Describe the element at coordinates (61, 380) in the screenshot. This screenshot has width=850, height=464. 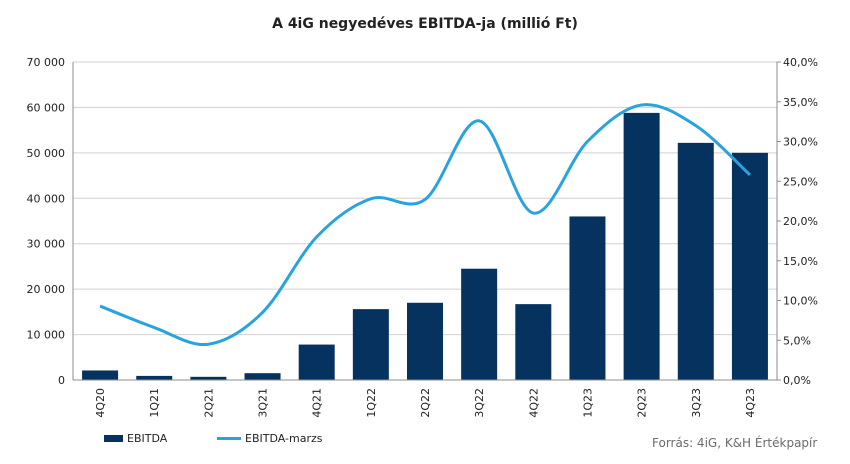
I see `y-left-tick-label: 0` at that location.